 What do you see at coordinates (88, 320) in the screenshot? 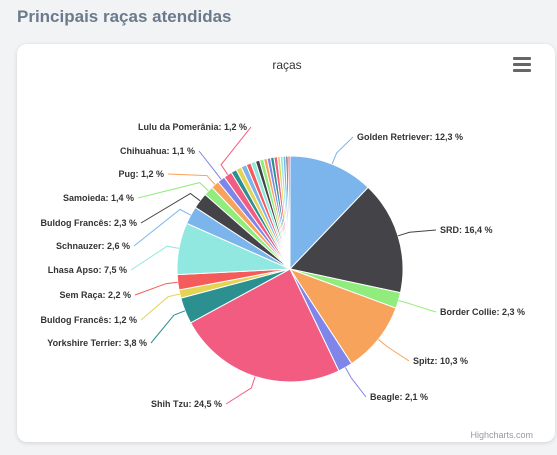
I see `slice-label: Buldog Francês: 1,2 %` at bounding box center [88, 320].